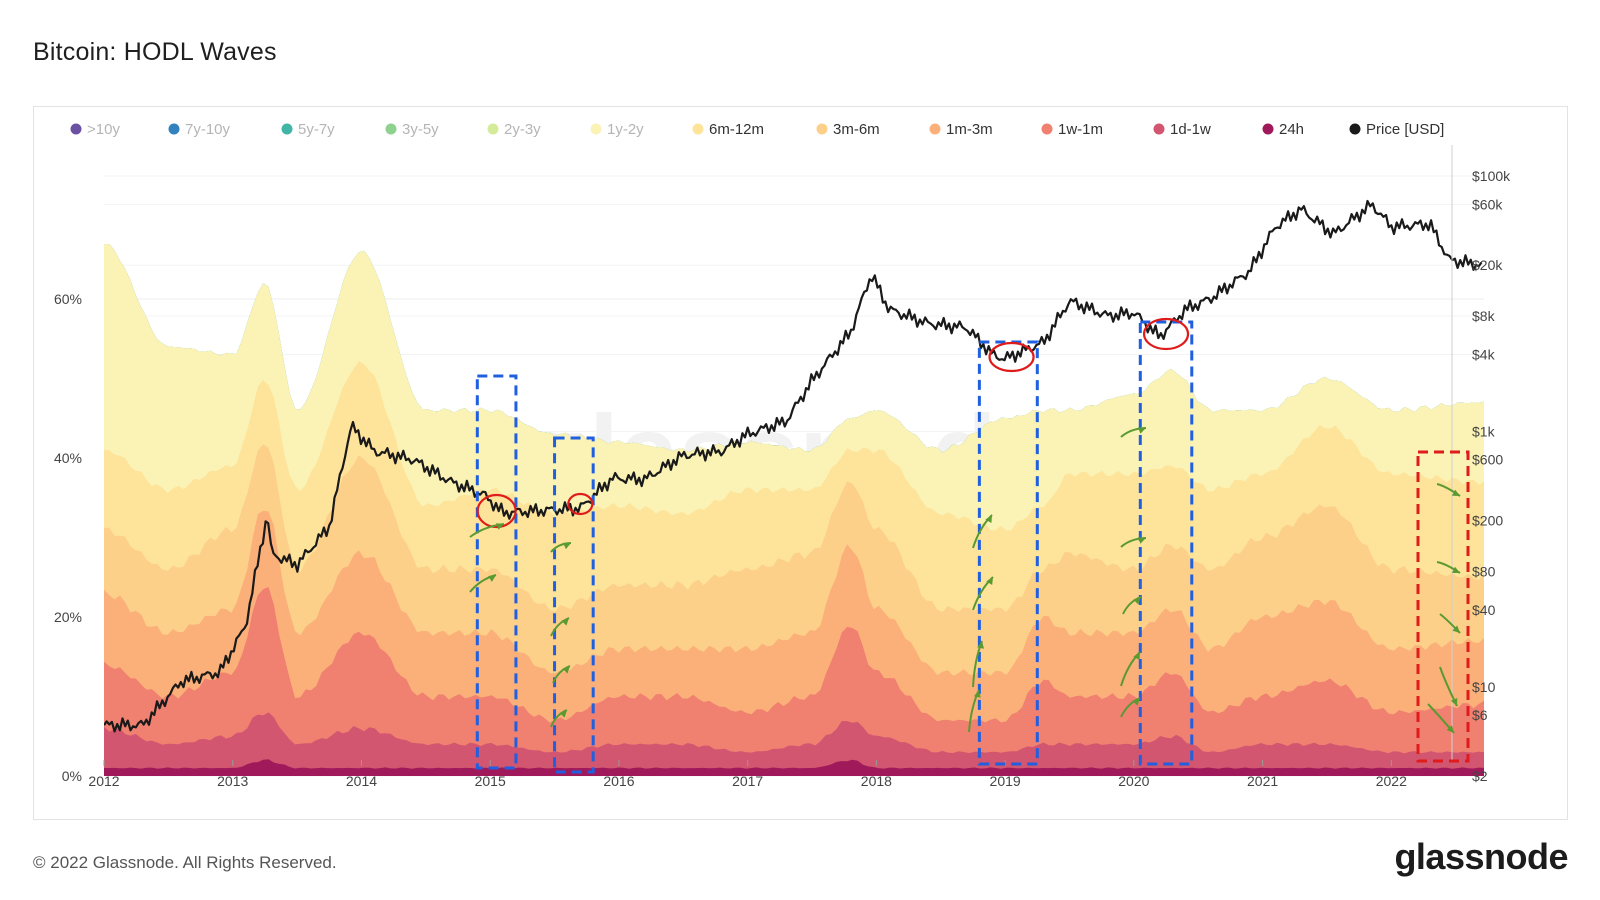 The image size is (1600, 900). What do you see at coordinates (1005, 781) in the screenshot?
I see `x-tick-label: 2019` at bounding box center [1005, 781].